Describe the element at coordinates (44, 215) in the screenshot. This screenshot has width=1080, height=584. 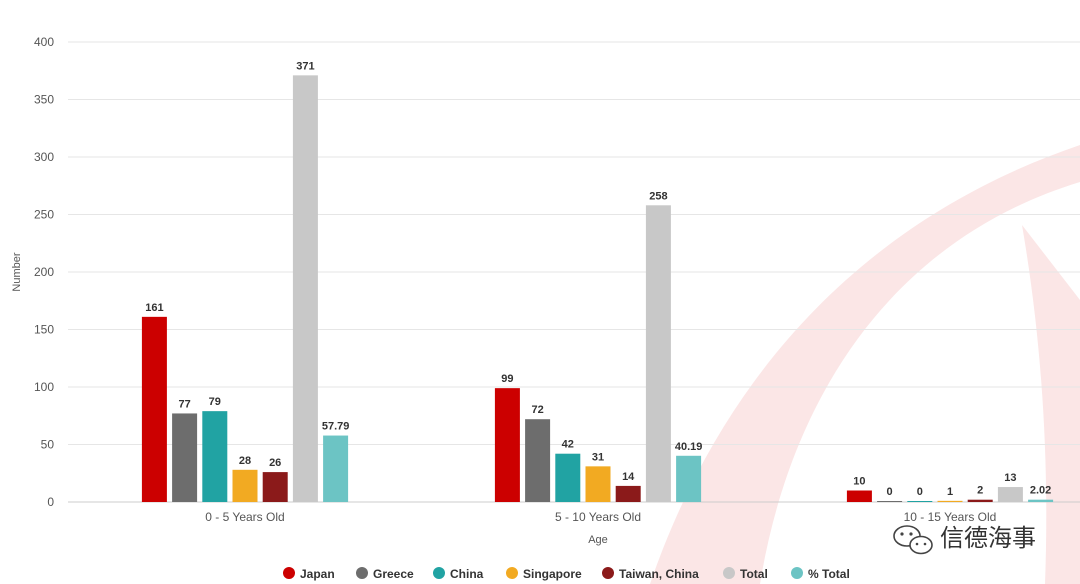
I see `y-tick-label: 250` at that location.